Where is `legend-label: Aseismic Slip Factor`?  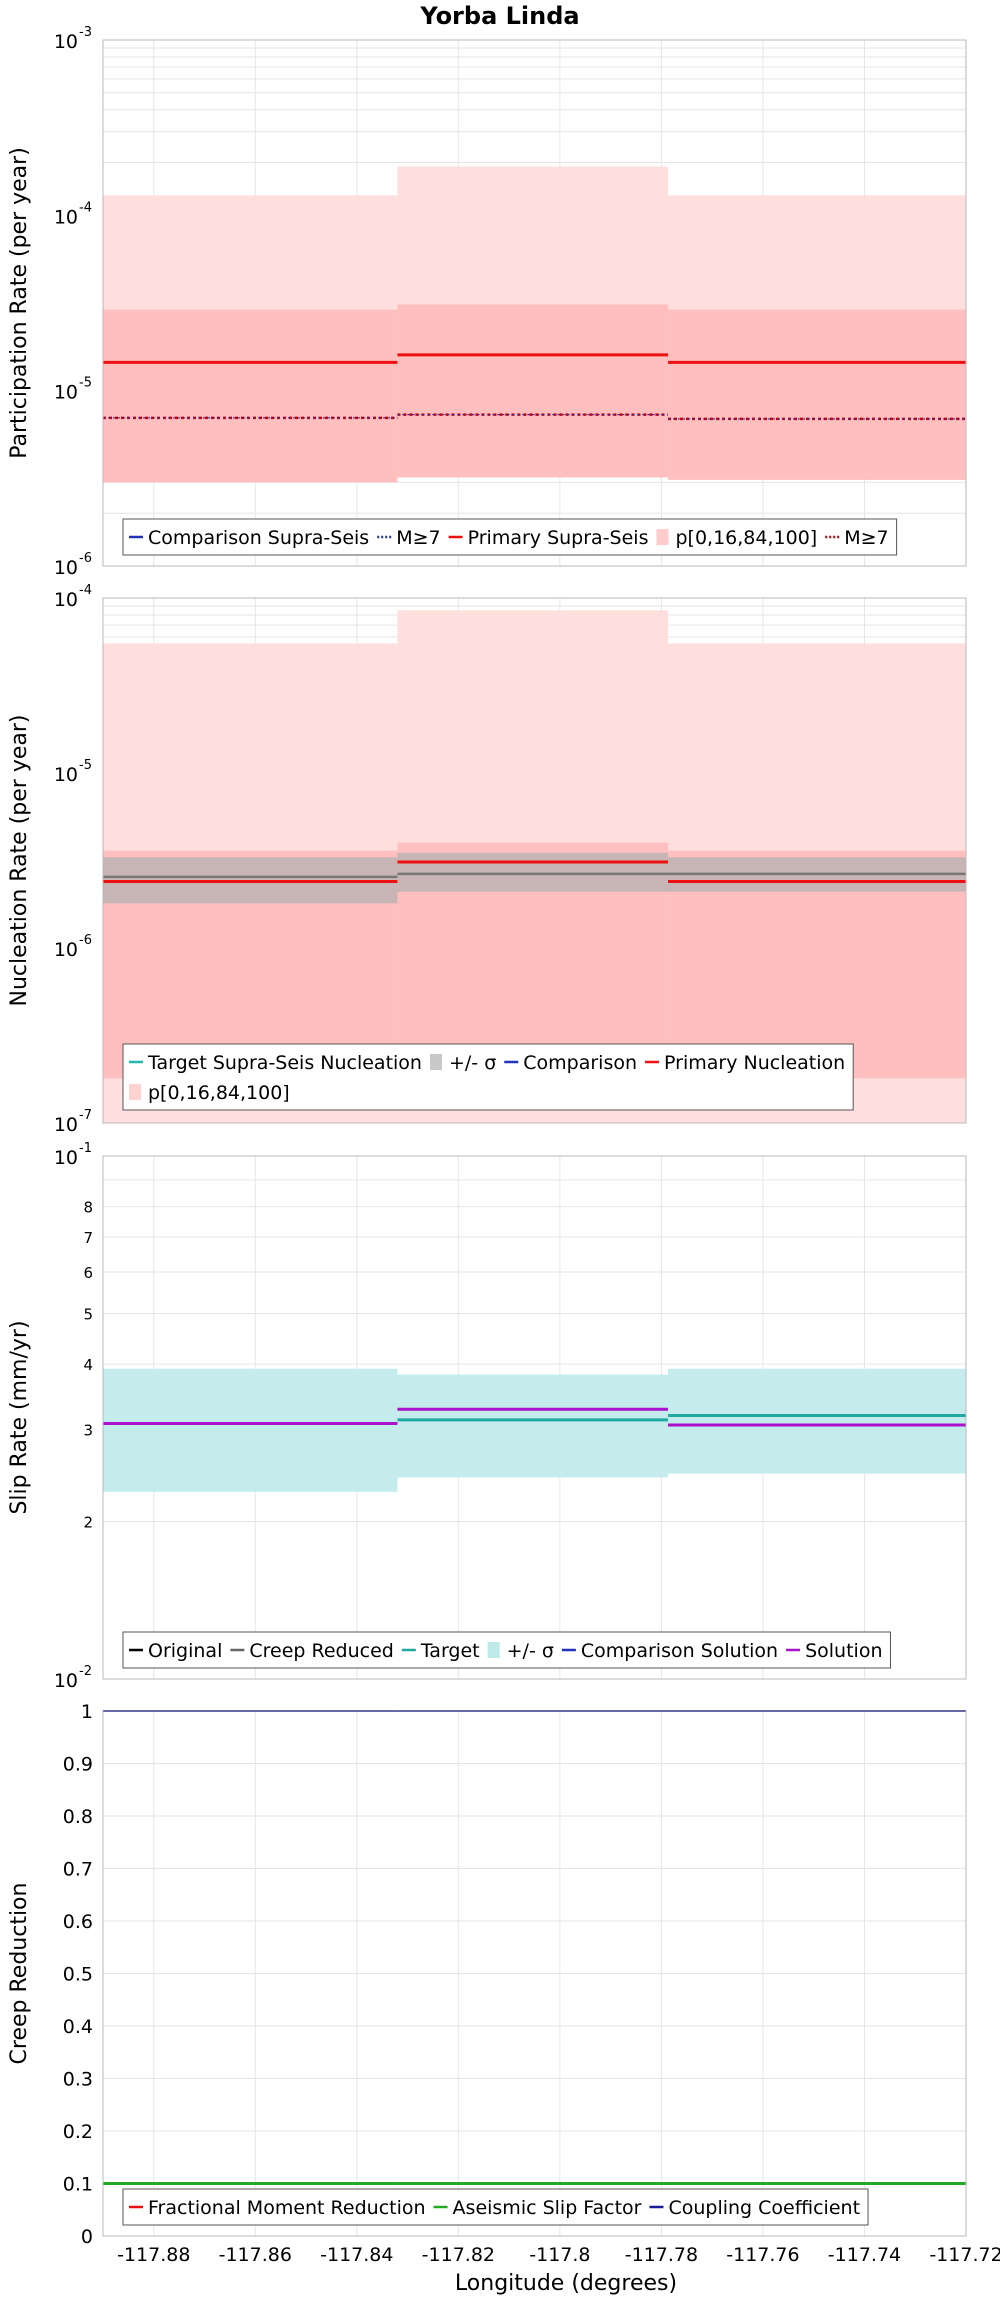 legend-label: Aseismic Slip Factor is located at coordinates (547, 2208).